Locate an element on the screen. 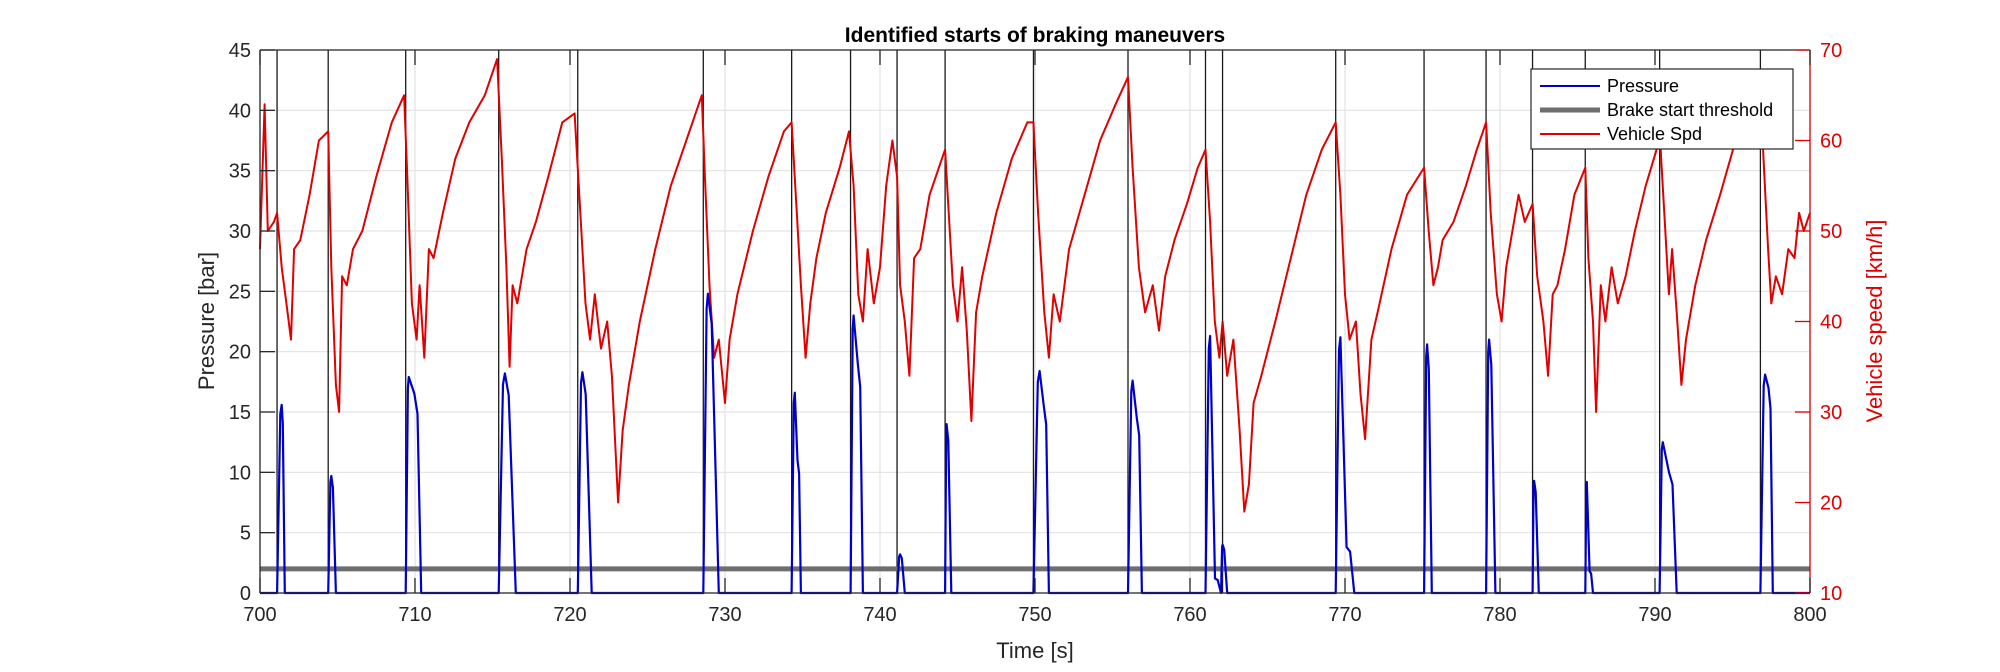  chart-title: Identified starts of braking maneuvers is located at coordinates (1035, 35).